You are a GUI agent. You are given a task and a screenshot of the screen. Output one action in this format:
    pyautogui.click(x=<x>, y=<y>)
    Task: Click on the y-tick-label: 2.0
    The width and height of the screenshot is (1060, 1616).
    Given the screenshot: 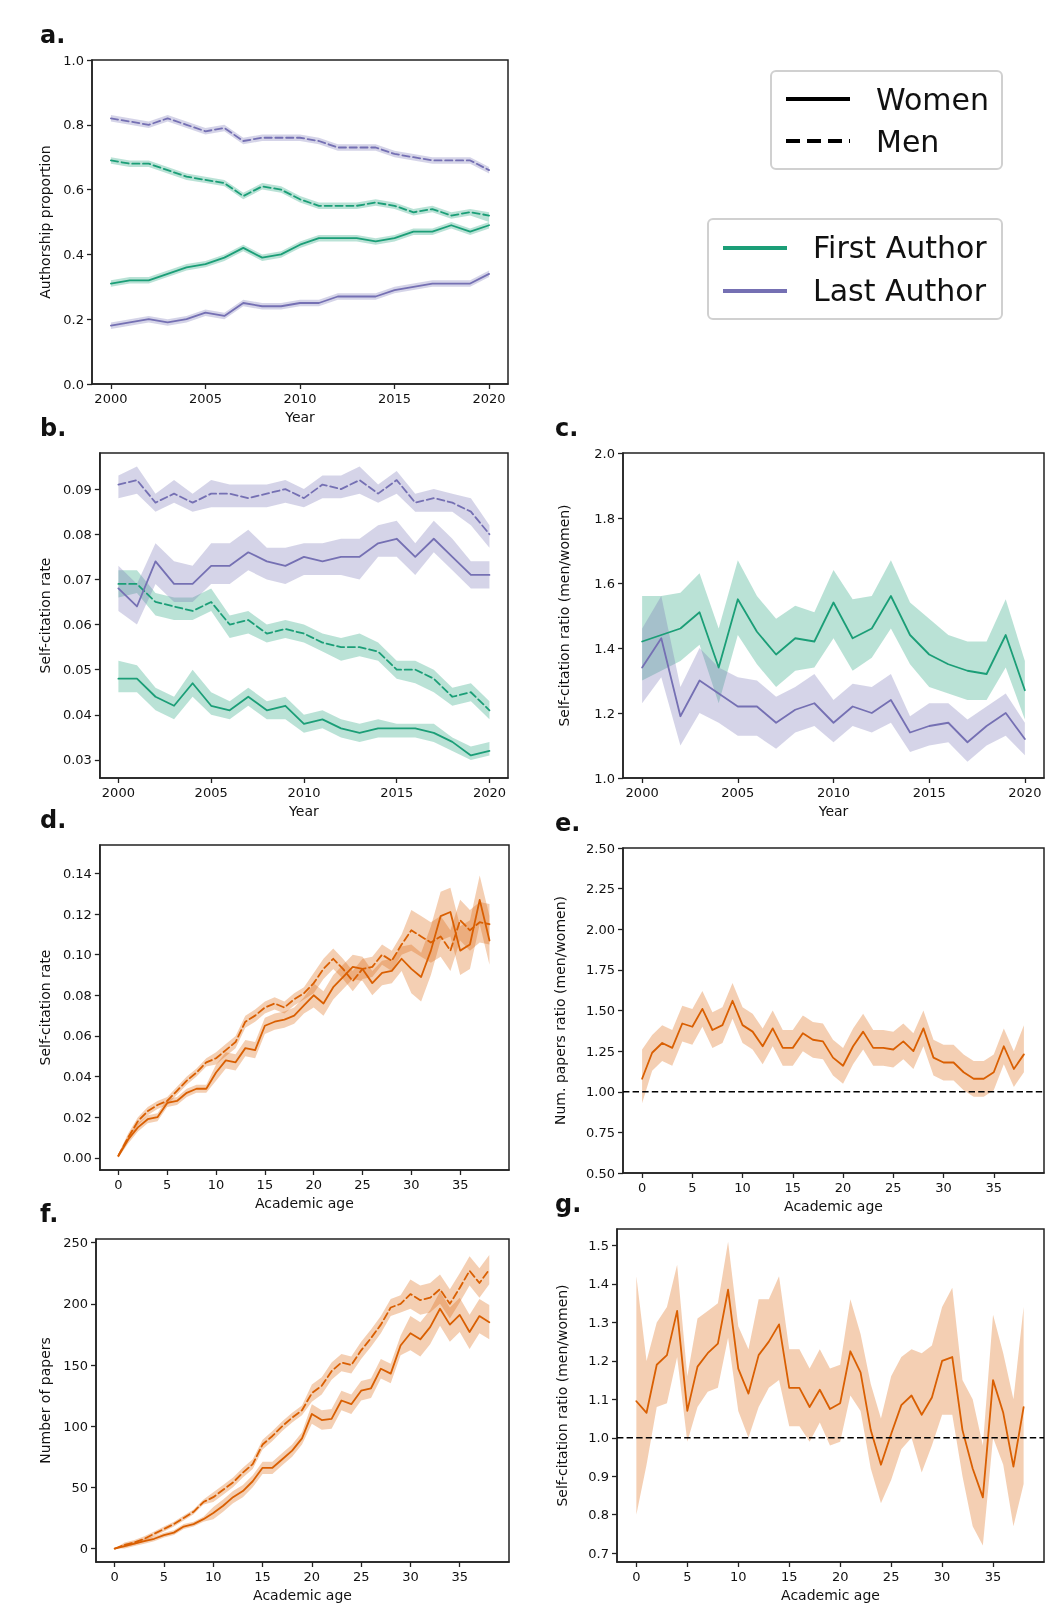 What is the action you would take?
    pyautogui.click(x=604, y=453)
    